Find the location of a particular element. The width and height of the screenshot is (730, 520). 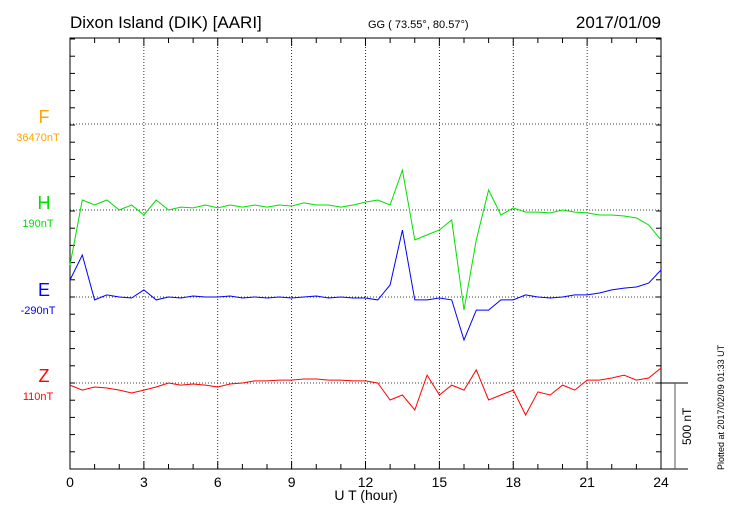

series-name-h: H is located at coordinates (44, 203).